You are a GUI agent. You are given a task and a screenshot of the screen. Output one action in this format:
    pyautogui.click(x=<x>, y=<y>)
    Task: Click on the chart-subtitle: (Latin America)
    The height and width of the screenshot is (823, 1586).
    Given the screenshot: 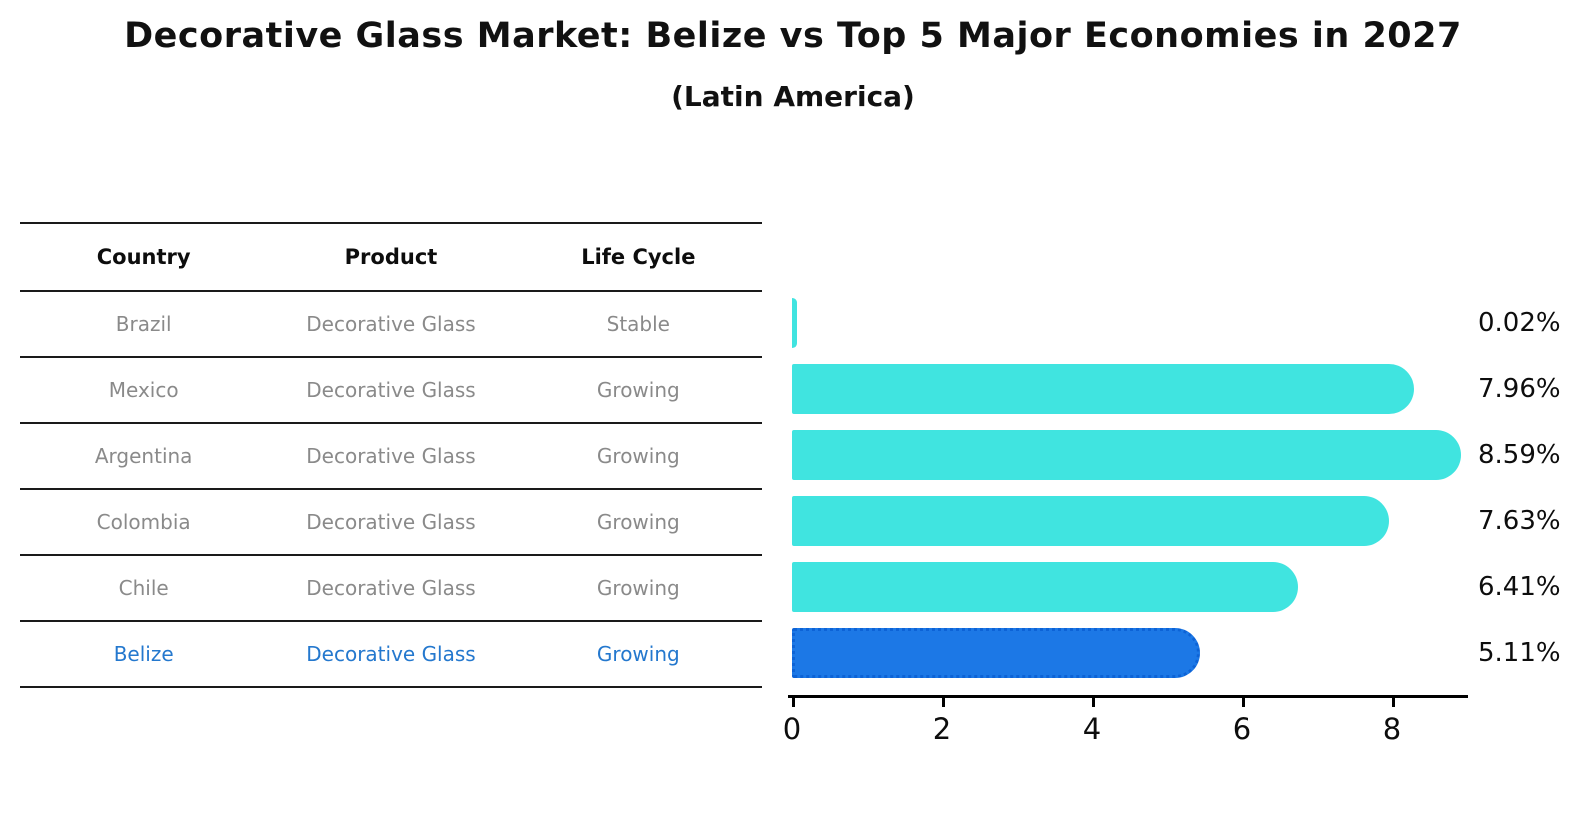 What is the action you would take?
    pyautogui.click(x=793, y=96)
    